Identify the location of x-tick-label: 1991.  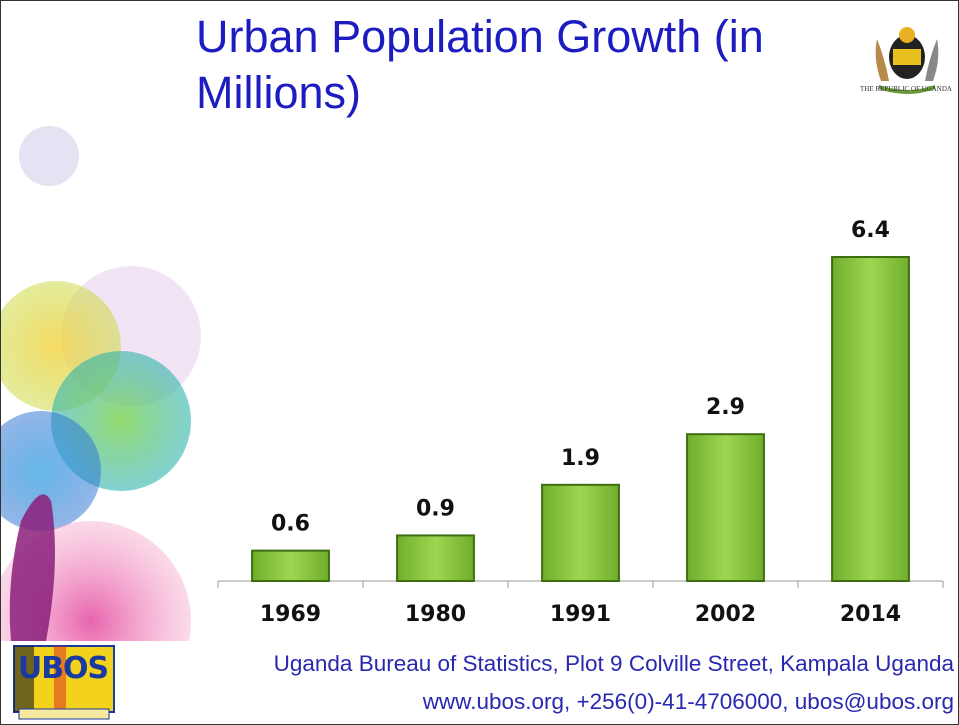
(580, 614).